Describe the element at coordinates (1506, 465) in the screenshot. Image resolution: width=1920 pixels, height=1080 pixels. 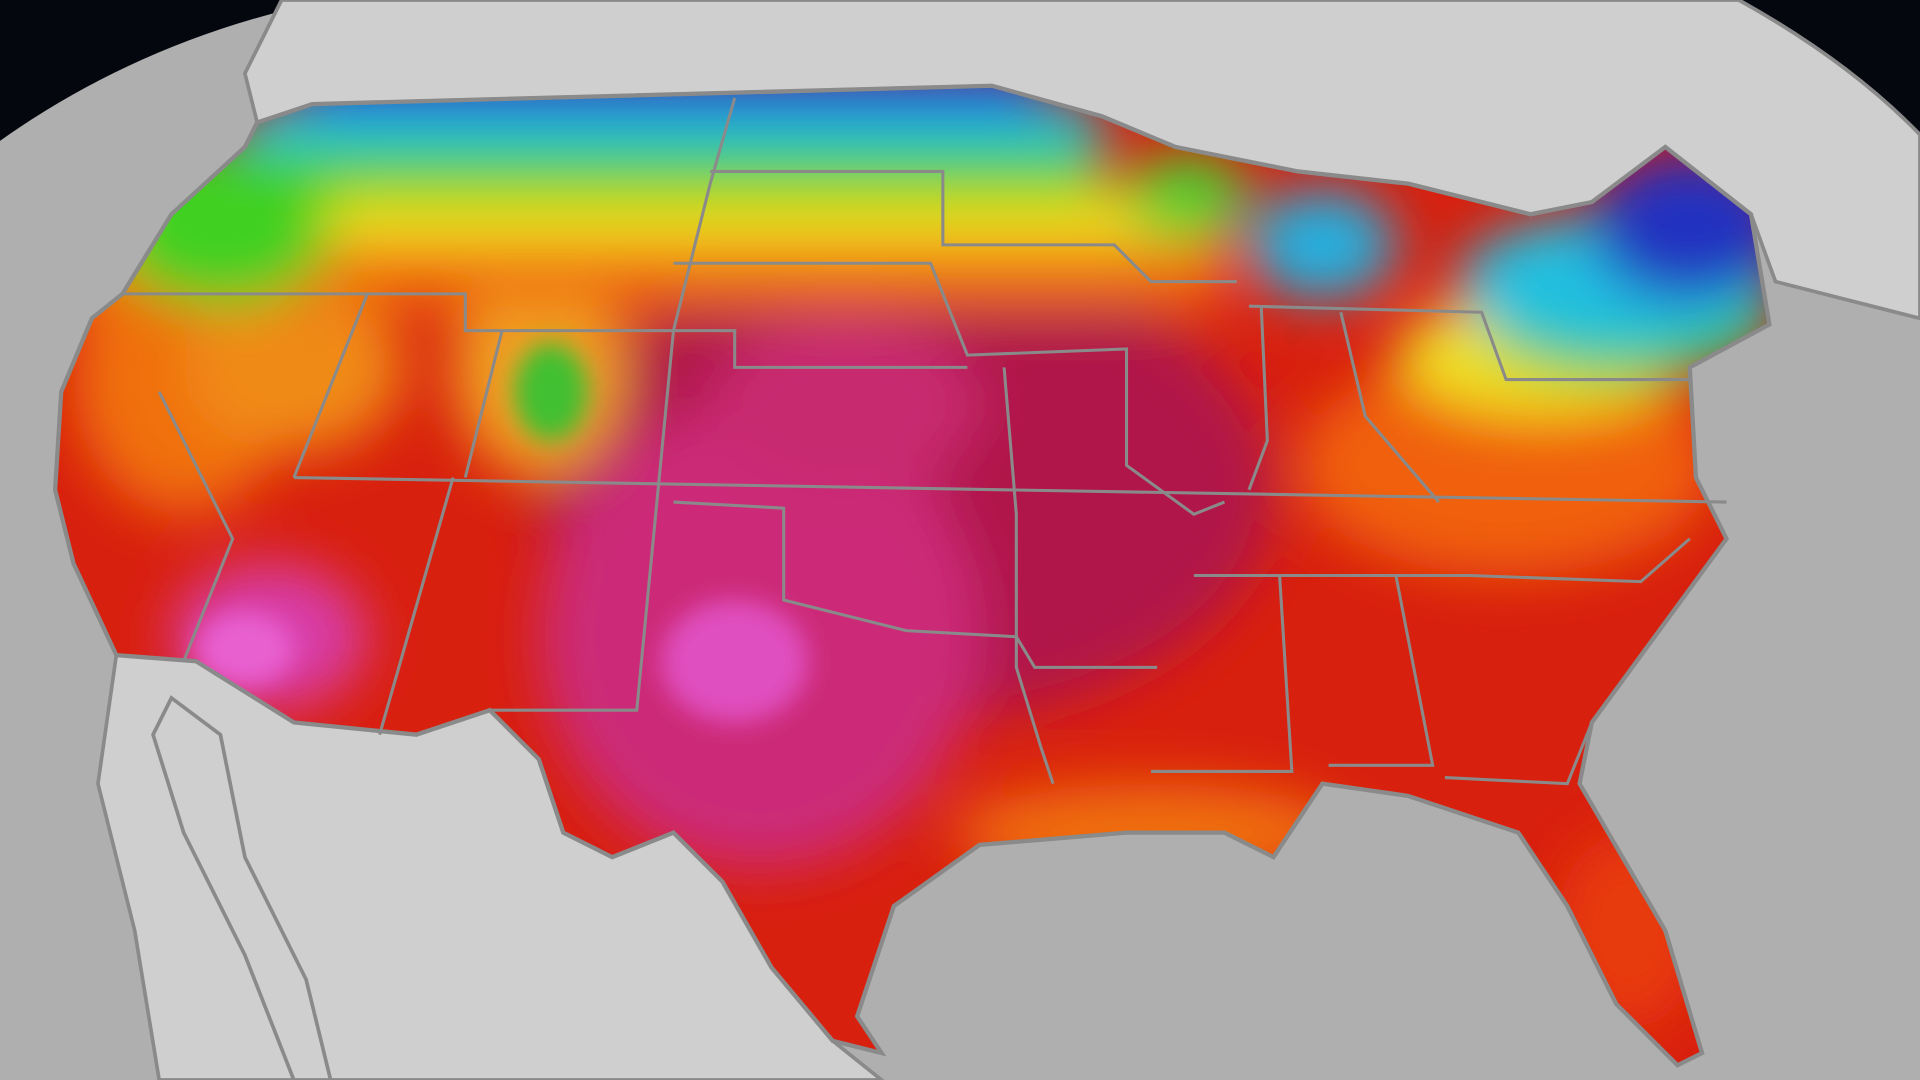
I see `heat-east-orange` at that location.